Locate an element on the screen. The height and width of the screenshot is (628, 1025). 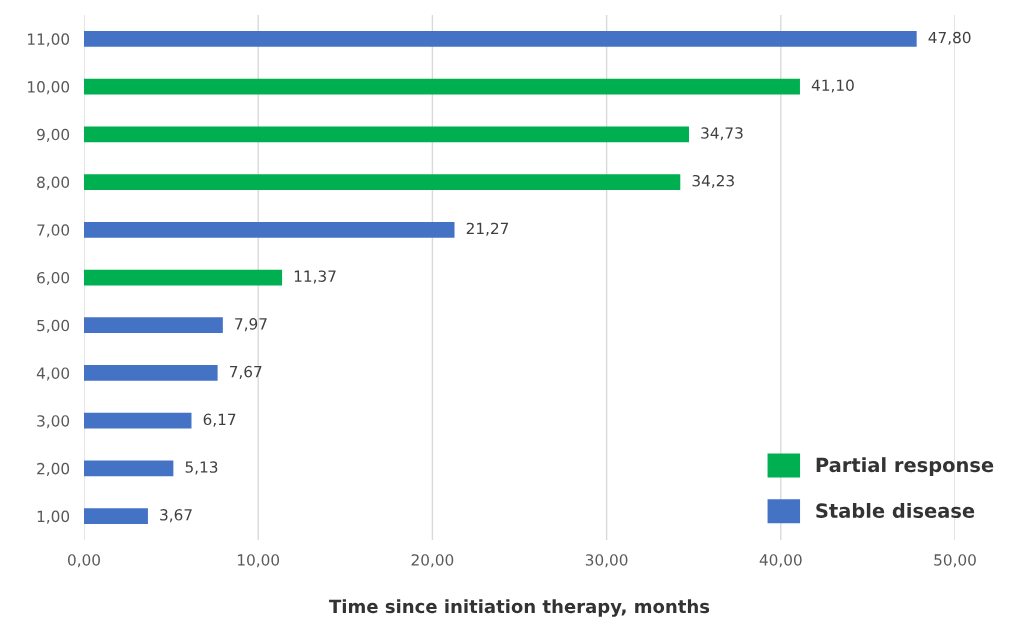
data-label: 34,23 is located at coordinates (713, 181).